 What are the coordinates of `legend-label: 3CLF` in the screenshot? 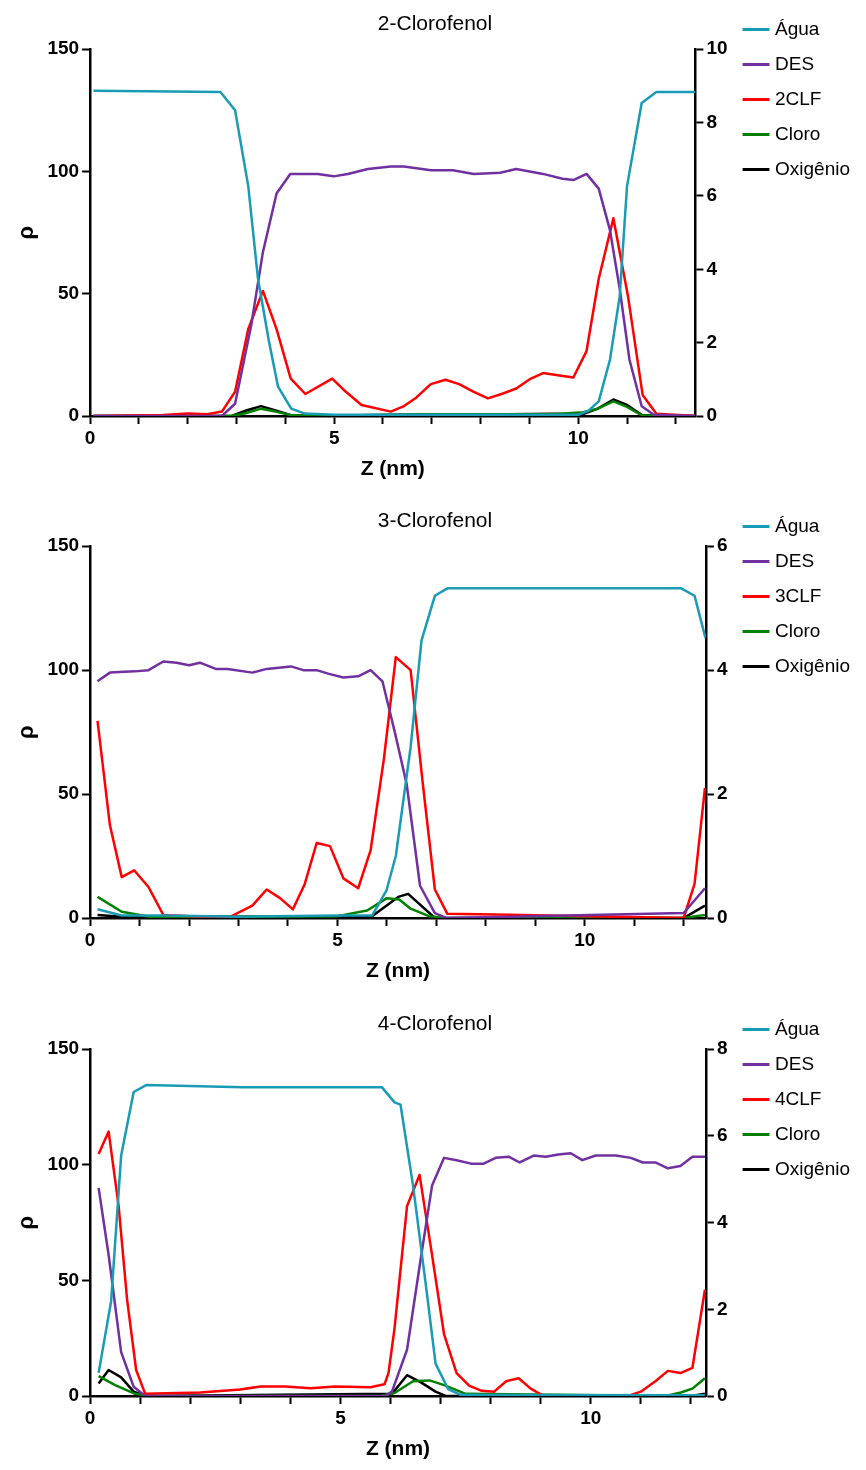 It's located at (798, 595).